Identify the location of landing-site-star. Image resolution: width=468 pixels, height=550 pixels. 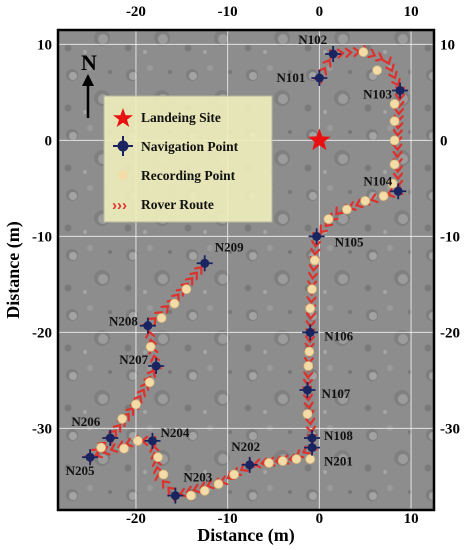
(319, 139).